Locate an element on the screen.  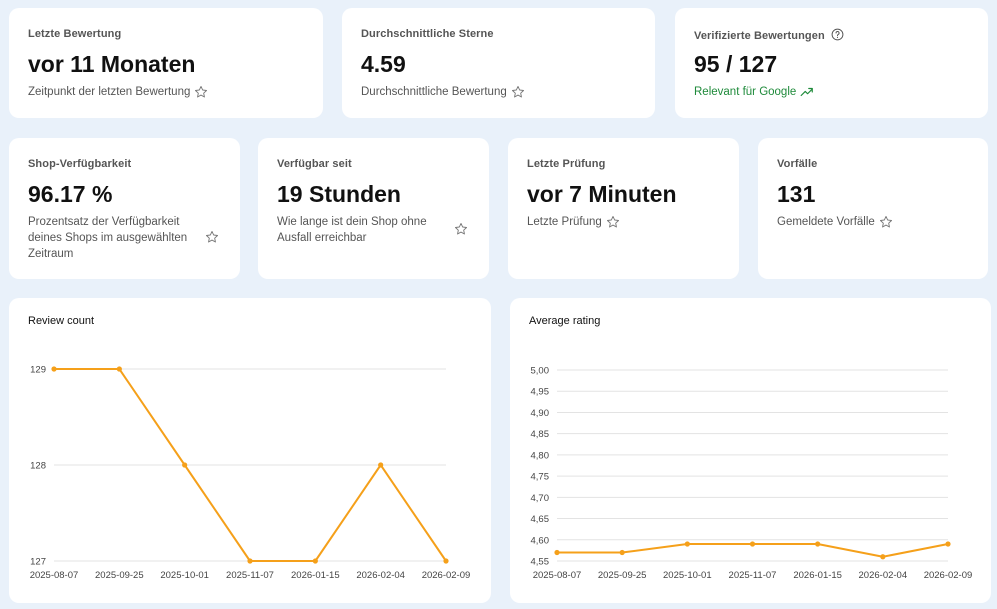
stat-description-text: Letzte Prüfung is located at coordinates (564, 222).